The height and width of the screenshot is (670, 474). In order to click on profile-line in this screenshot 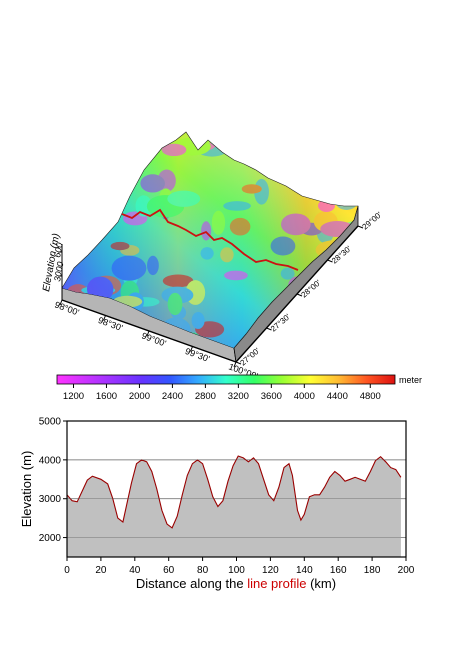, I will do `click(234, 492)`.